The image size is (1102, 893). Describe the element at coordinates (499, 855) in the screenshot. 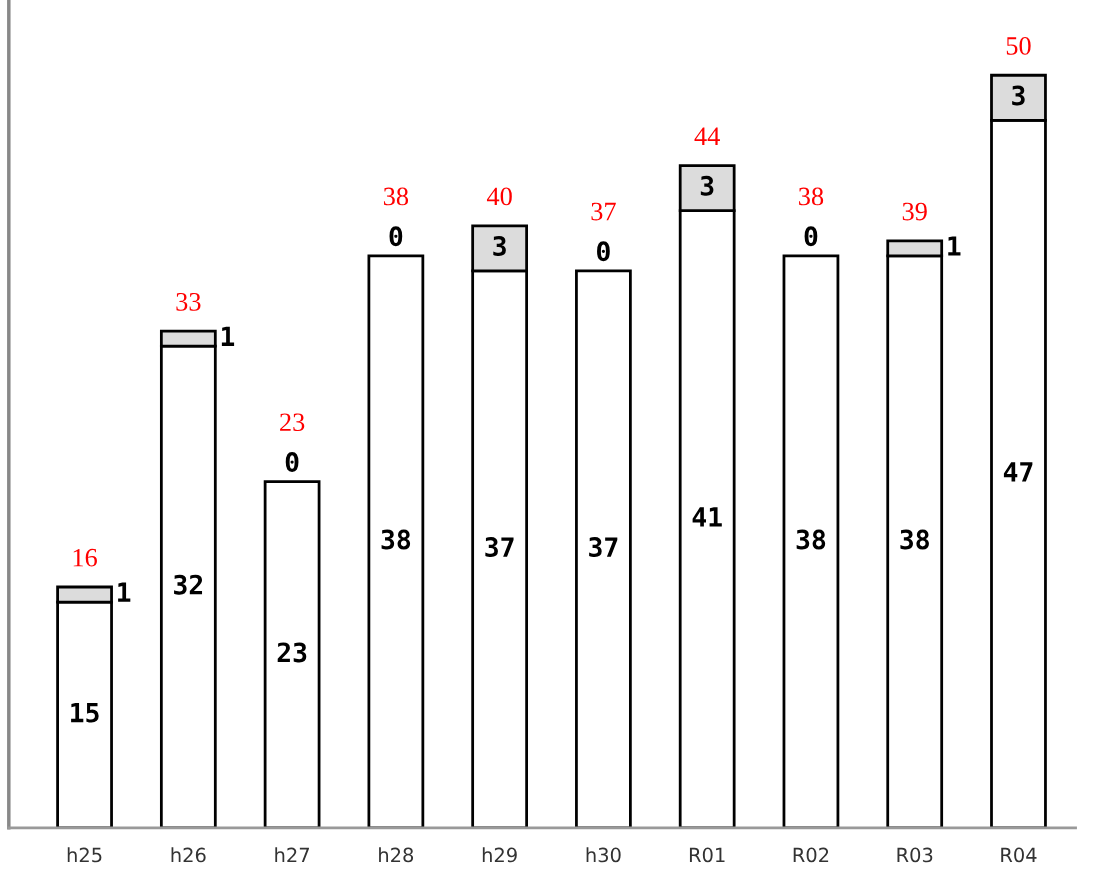

I see `x-tick-label: h29` at that location.